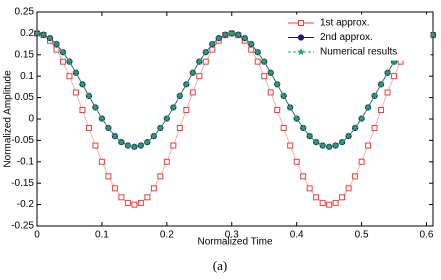 The image size is (441, 280). I want to click on y-tick-label: 0.05, so click(25, 97).